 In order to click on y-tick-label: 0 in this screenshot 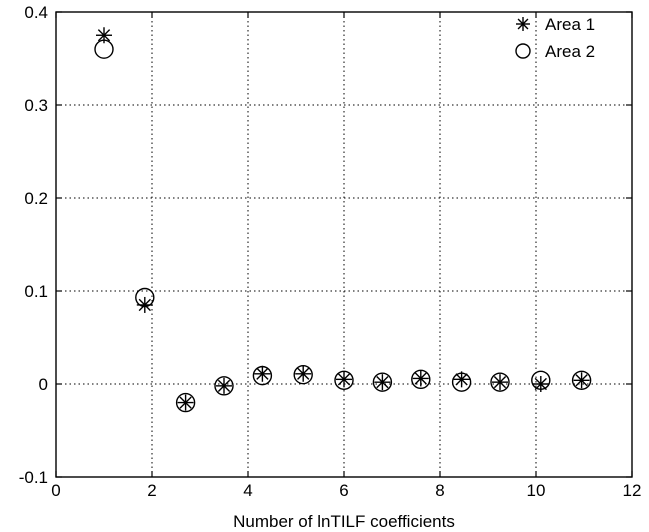, I will do `click(43, 384)`.